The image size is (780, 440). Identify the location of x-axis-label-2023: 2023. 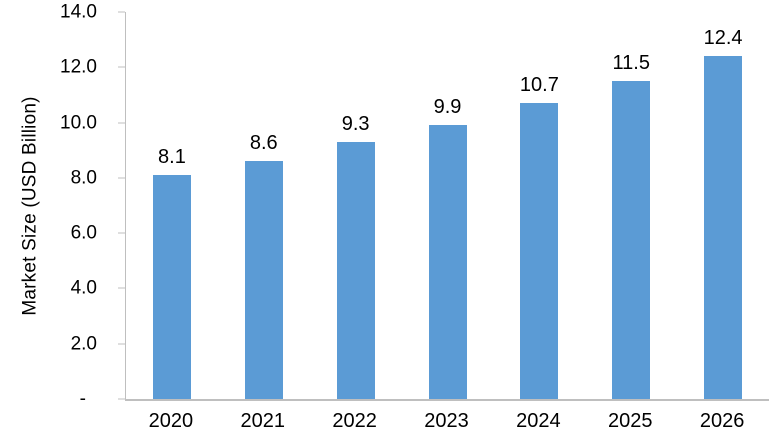
(446, 421).